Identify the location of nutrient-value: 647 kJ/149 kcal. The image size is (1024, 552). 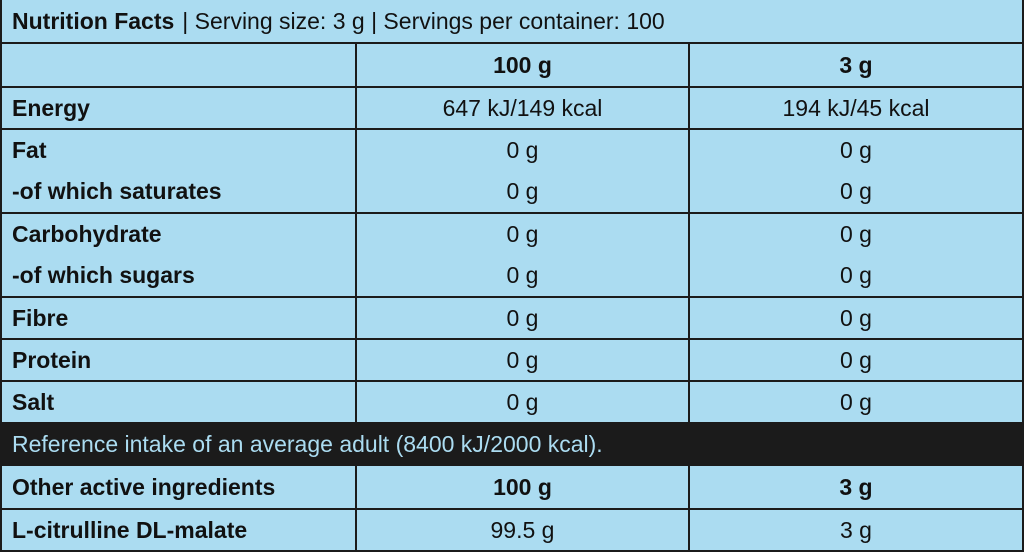
(522, 107).